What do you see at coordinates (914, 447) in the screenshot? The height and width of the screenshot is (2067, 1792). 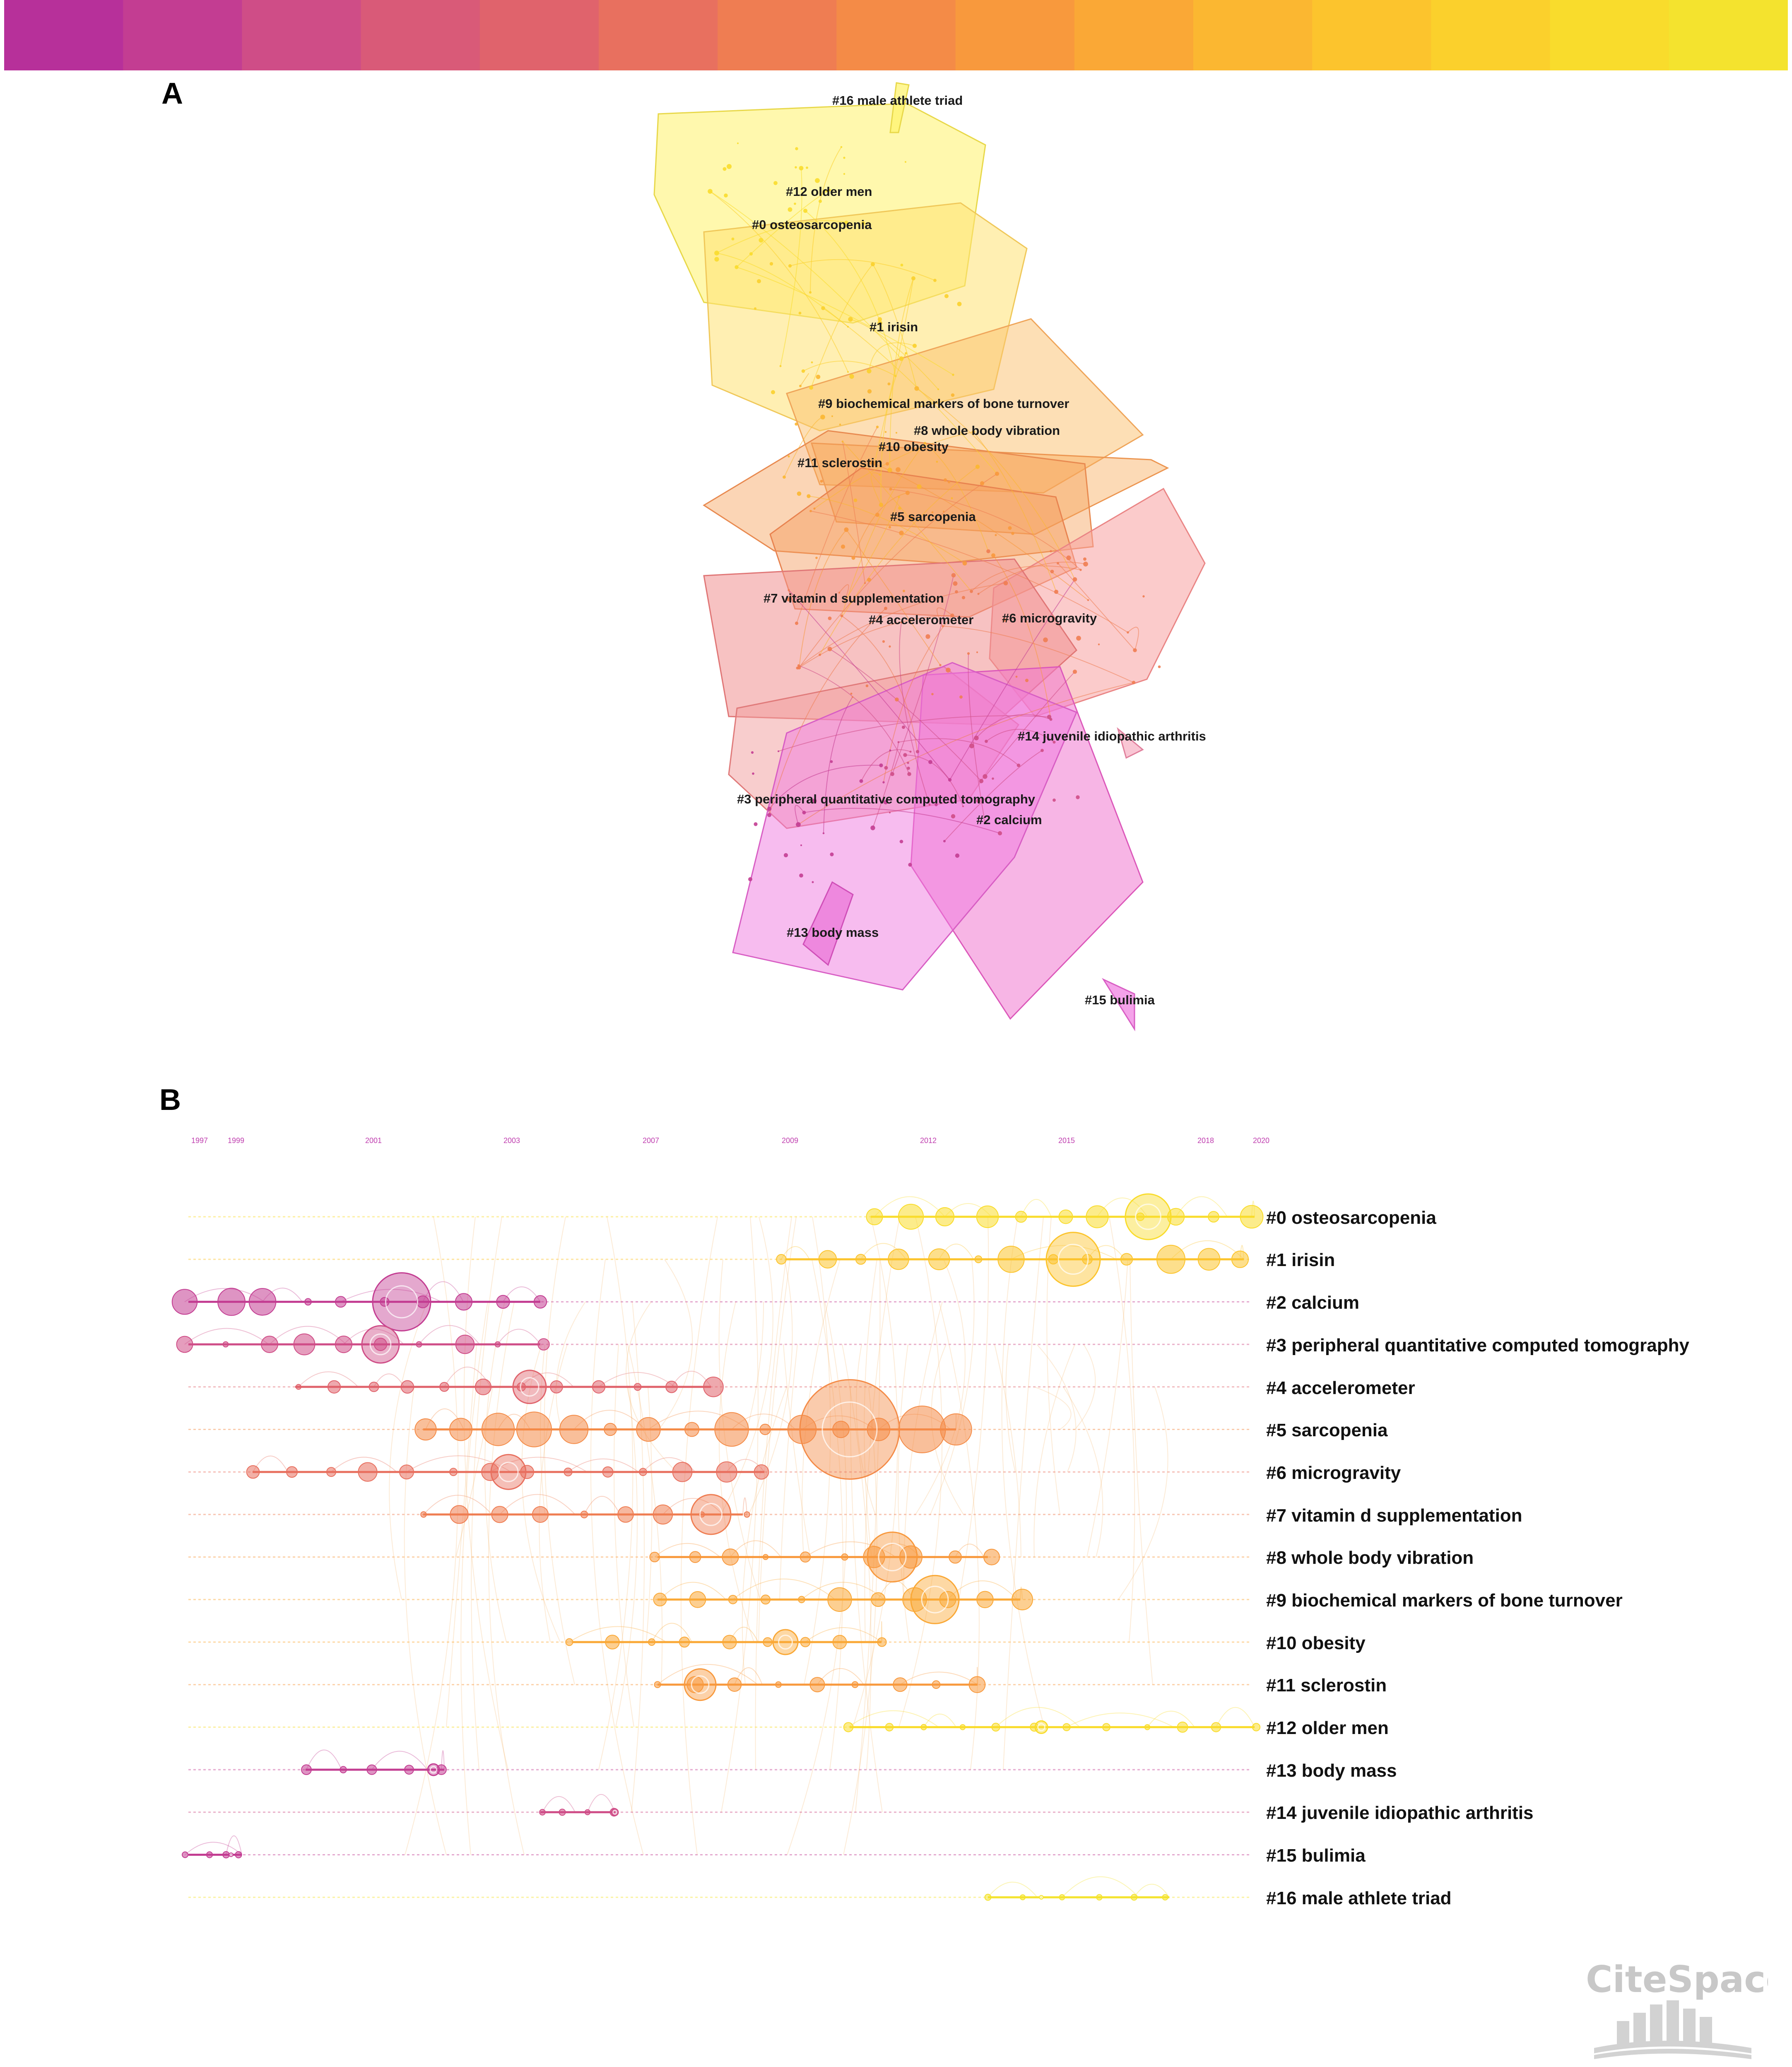 I see `map-label-obesity: #10 obesity` at bounding box center [914, 447].